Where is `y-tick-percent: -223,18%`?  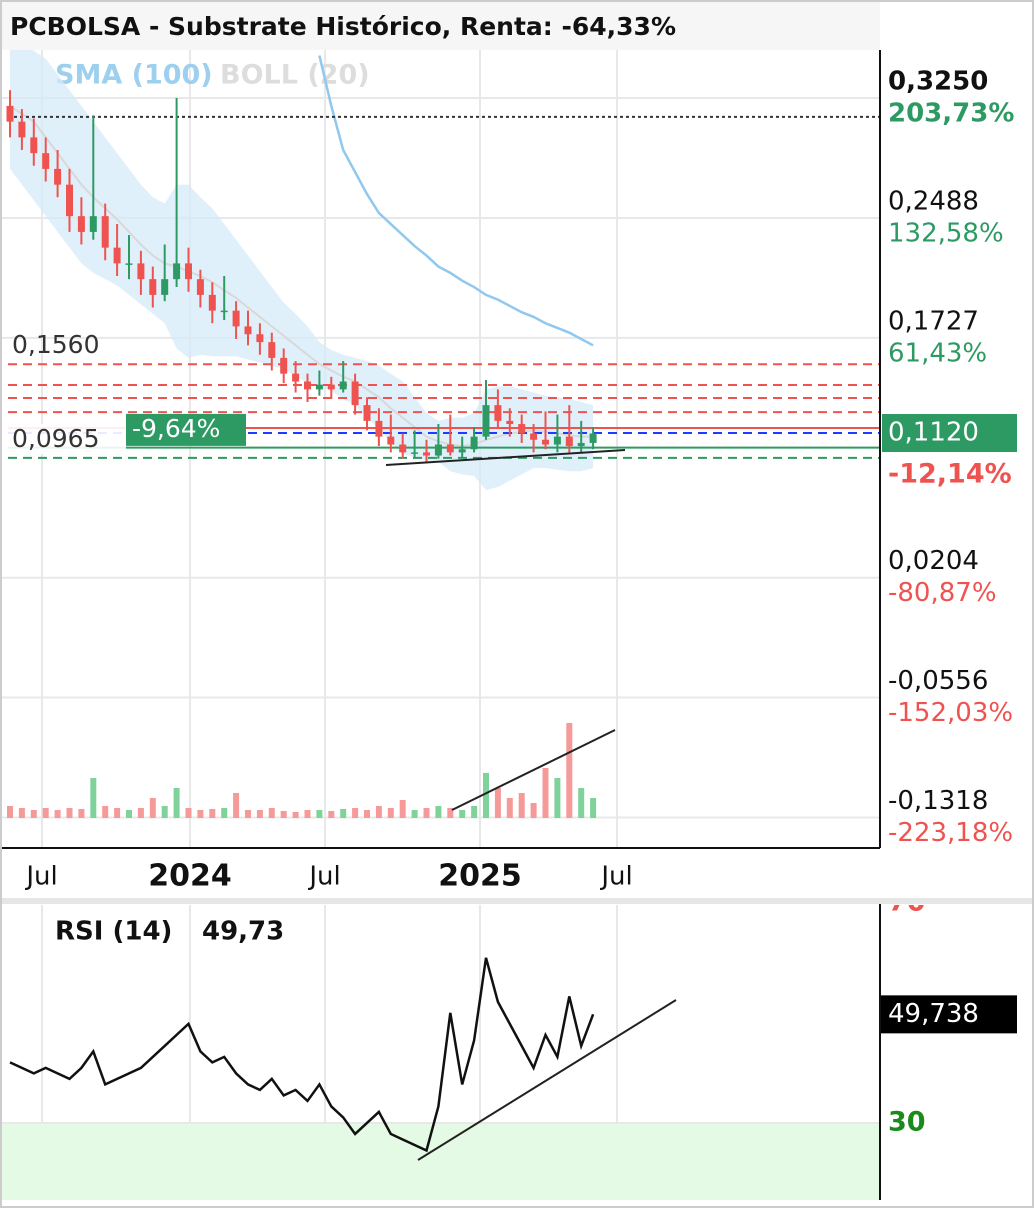
y-tick-percent: -223,18% is located at coordinates (950, 833).